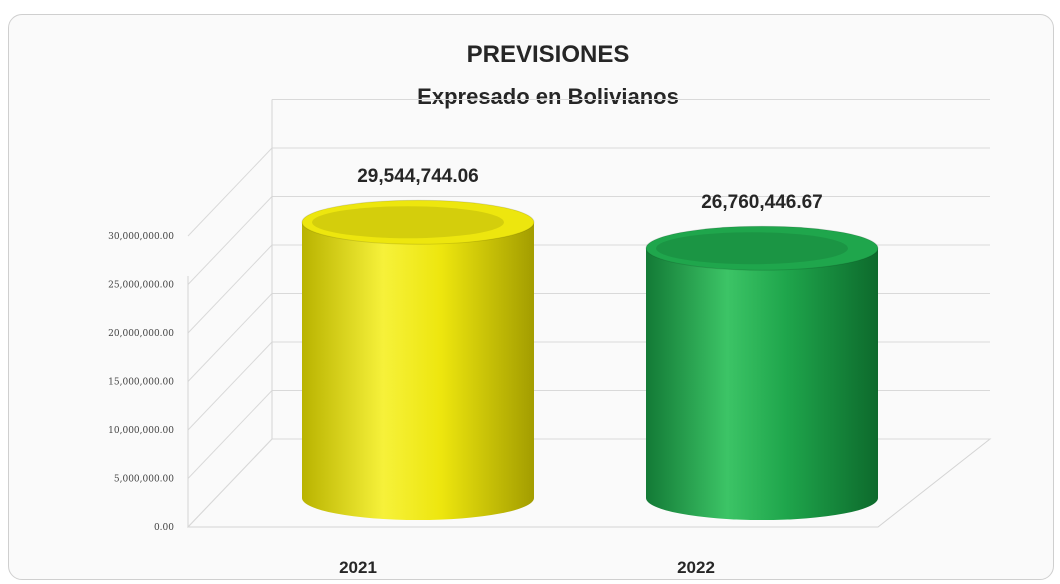  Describe the element at coordinates (548, 54) in the screenshot. I see `chart-title: PREVISIONES` at that location.